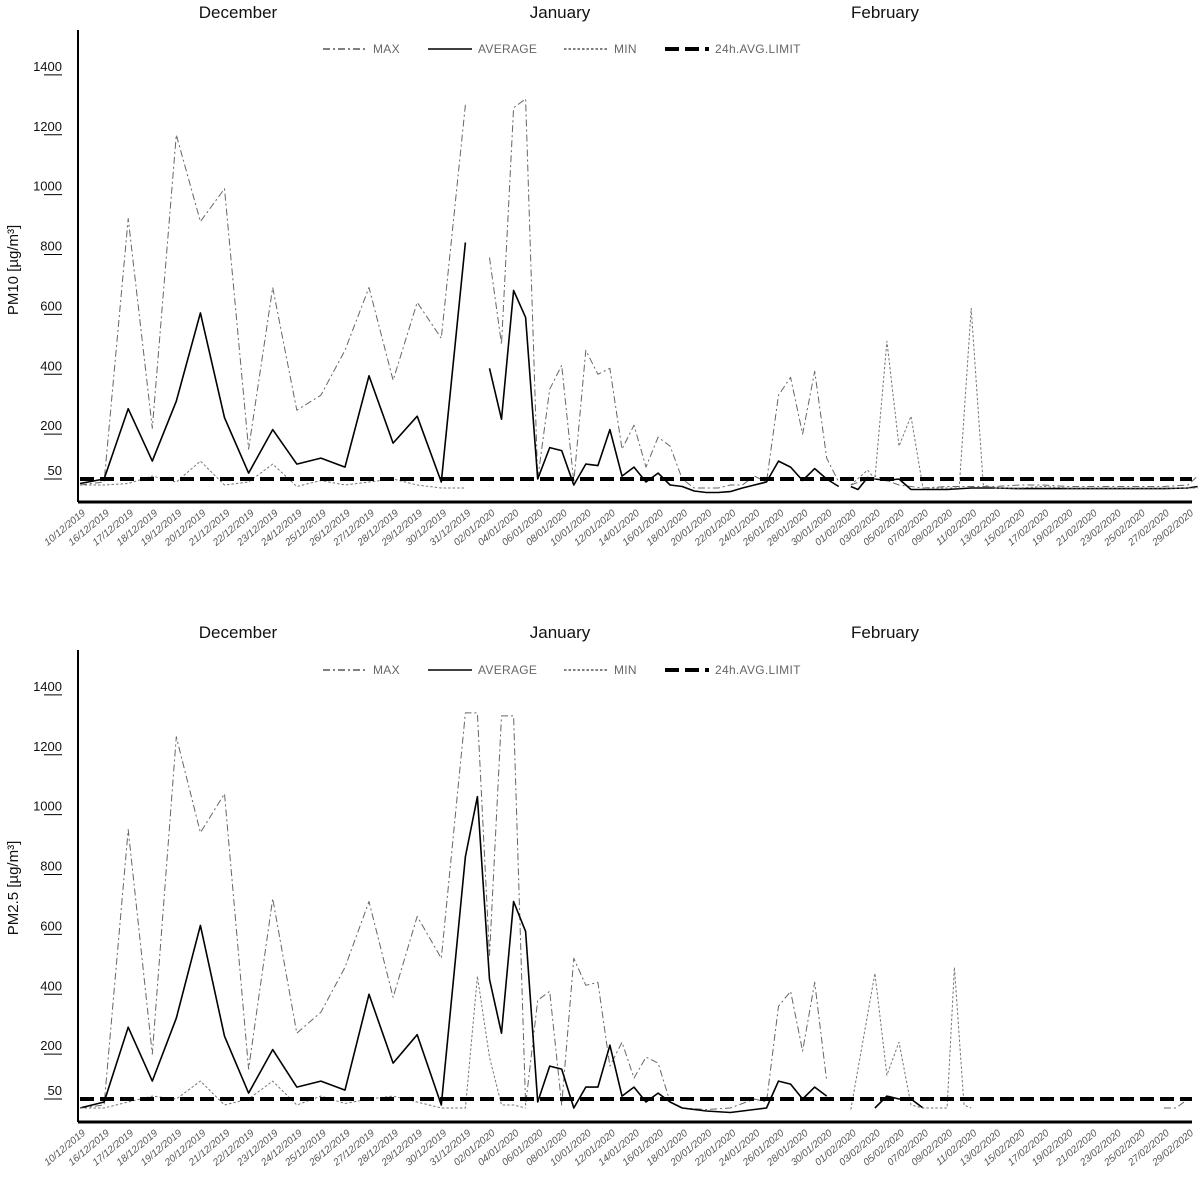 This screenshot has width=1200, height=1192. Describe the element at coordinates (13, 270) in the screenshot. I see `y-axis-title: PM10 [µg/m³]` at that location.